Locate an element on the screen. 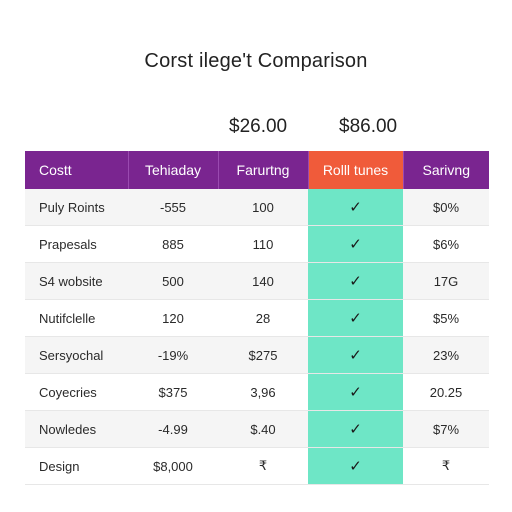 The height and width of the screenshot is (512, 512). price-label-2: $86.00 is located at coordinates (368, 126).